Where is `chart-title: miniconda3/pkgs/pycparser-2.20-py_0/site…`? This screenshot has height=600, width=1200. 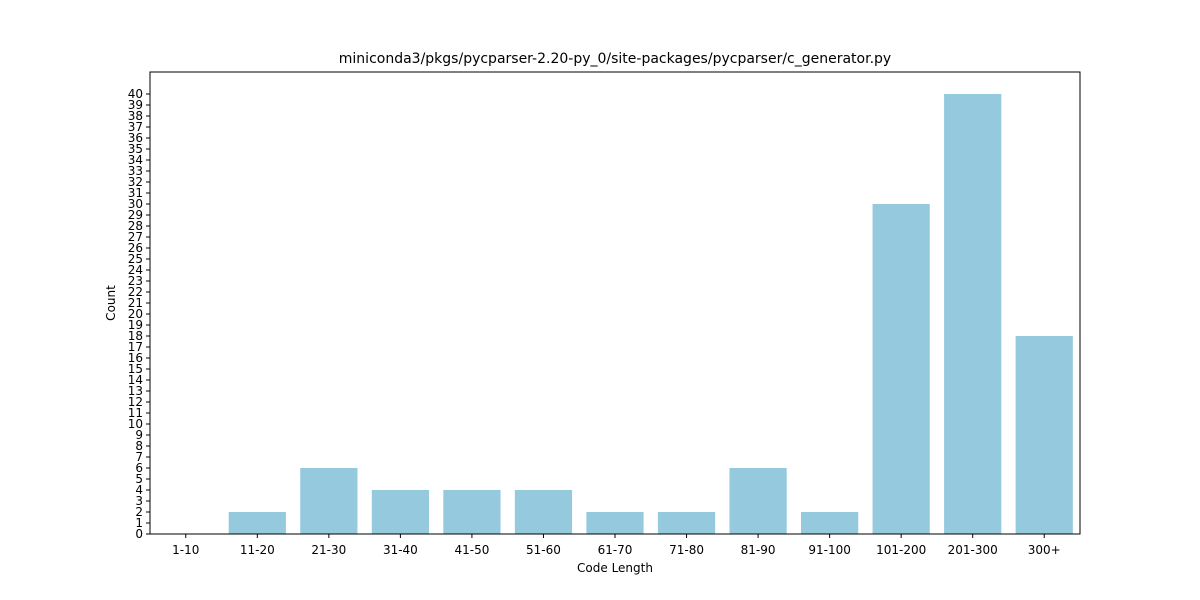
chart-title: miniconda3/pkgs/pycparser-2.20-py_0/site… is located at coordinates (615, 59).